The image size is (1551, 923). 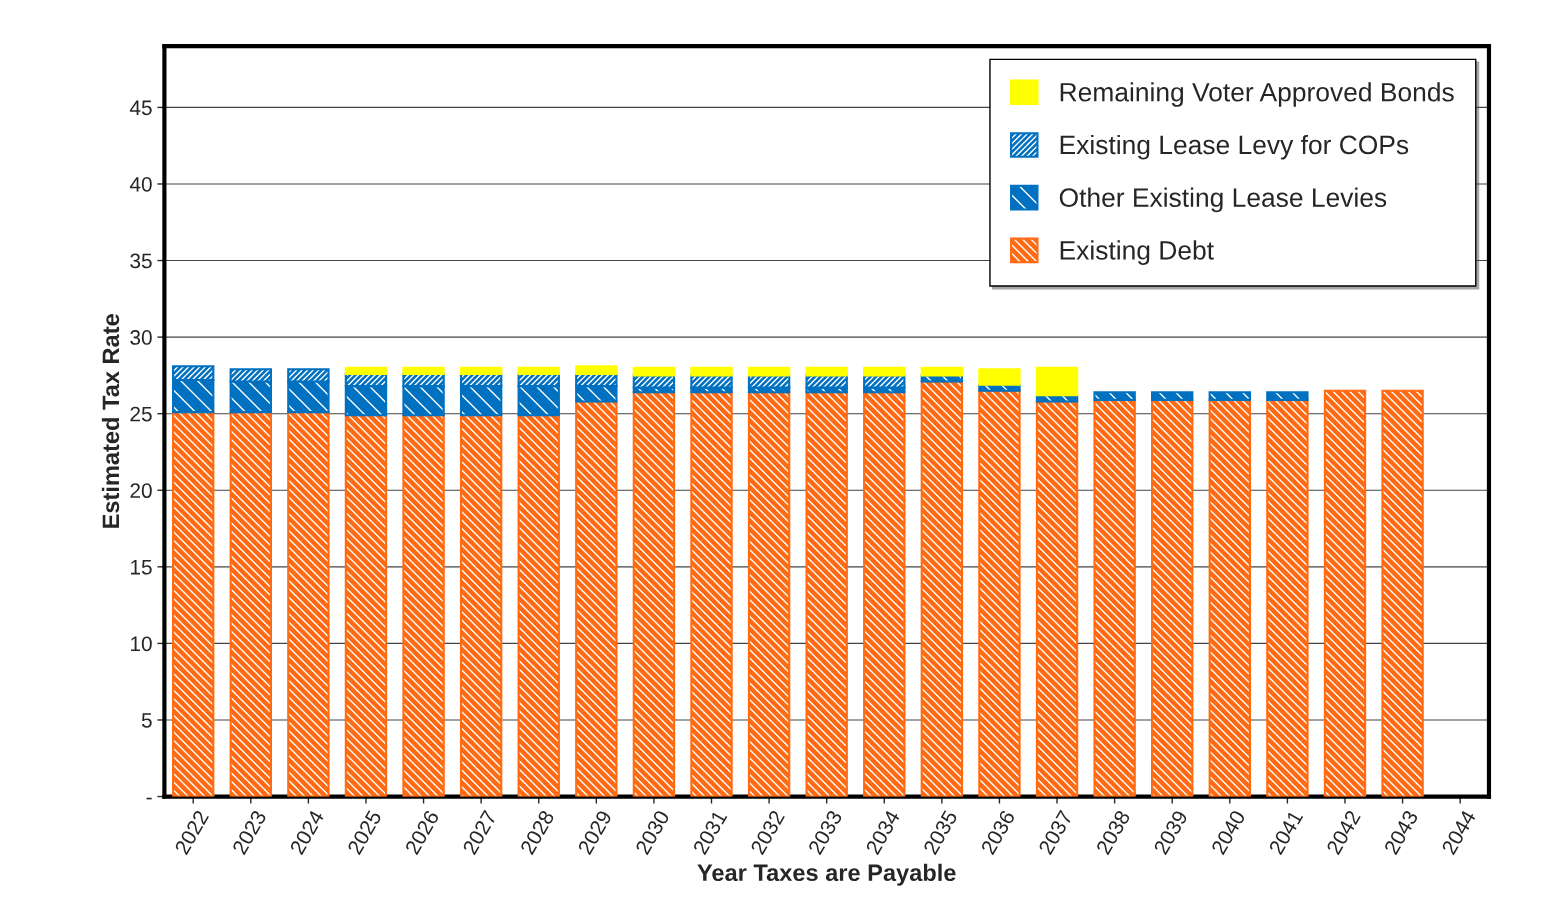 I want to click on y-tick-label: 30, so click(x=141, y=337).